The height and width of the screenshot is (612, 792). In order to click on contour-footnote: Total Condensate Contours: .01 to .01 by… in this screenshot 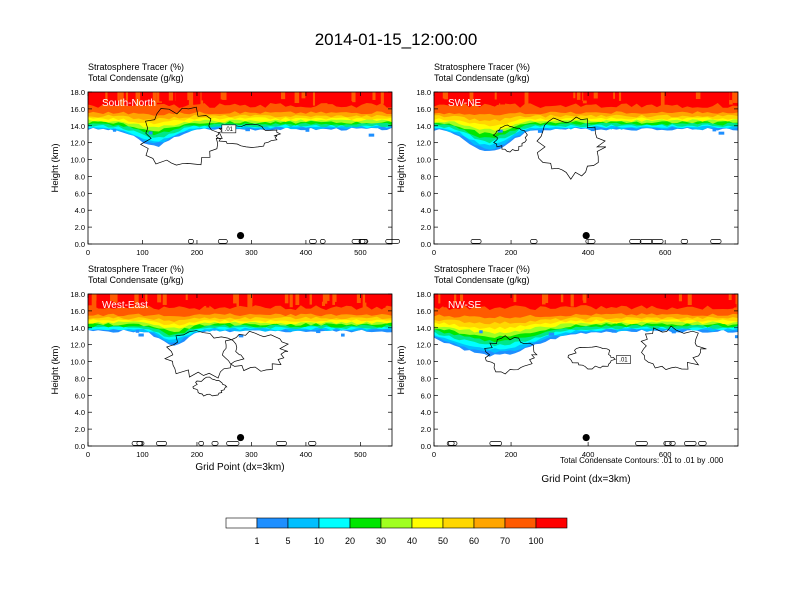, I will do `click(642, 460)`.